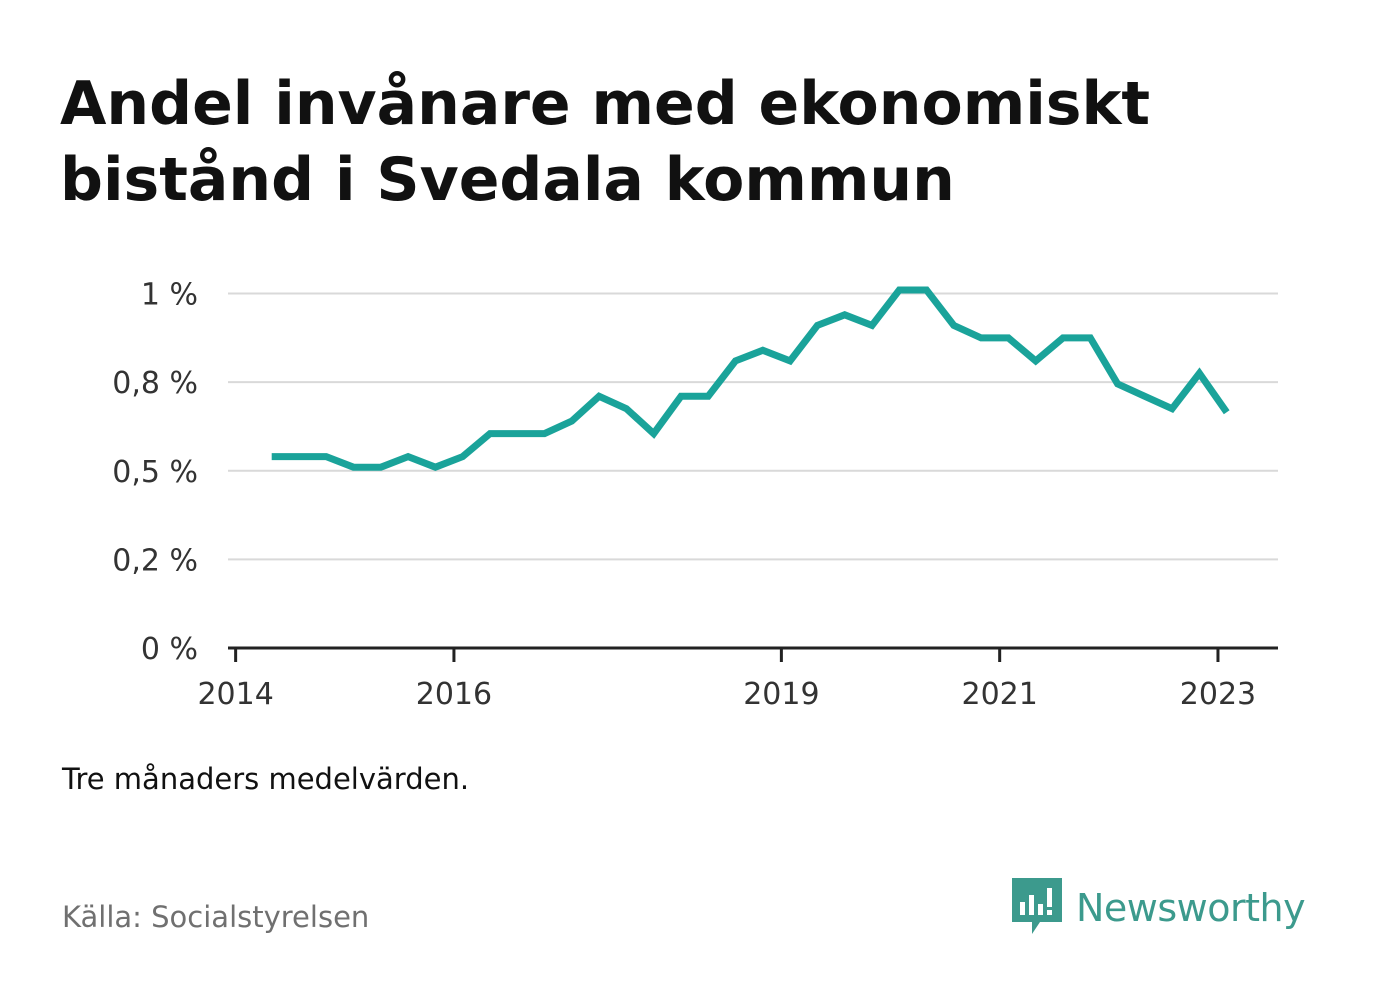  Describe the element at coordinates (266, 779) in the screenshot. I see `chart-note: Tre månaders medelvärden.` at that location.